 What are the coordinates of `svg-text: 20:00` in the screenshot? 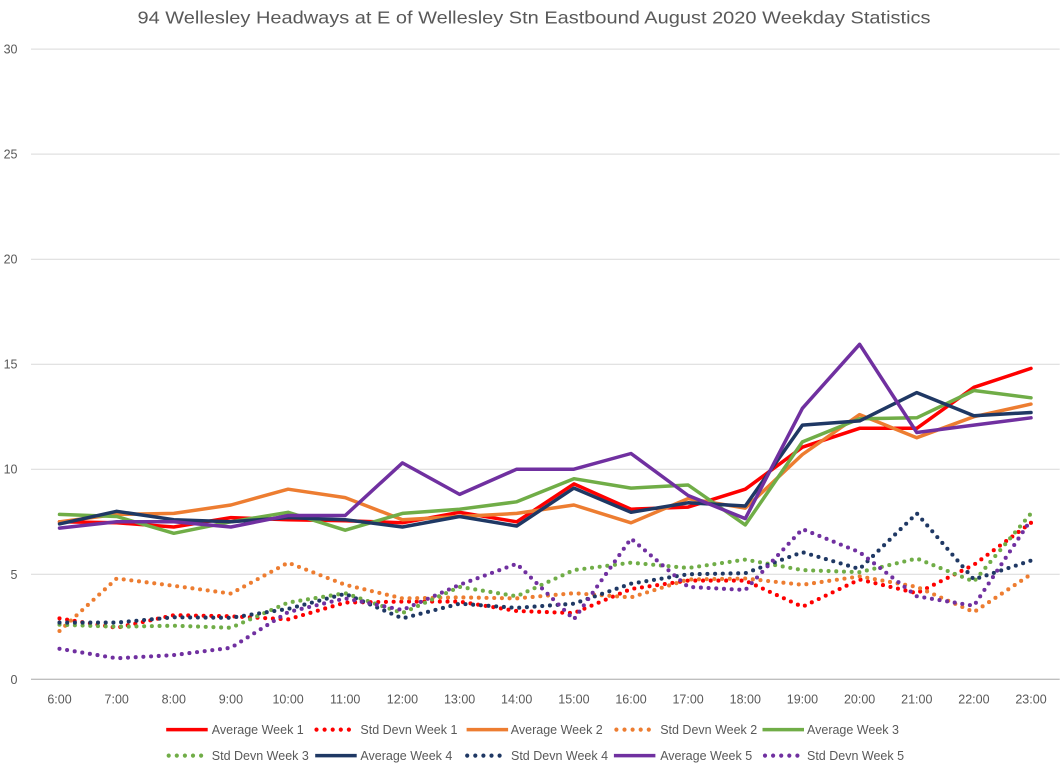 It's located at (859, 700).